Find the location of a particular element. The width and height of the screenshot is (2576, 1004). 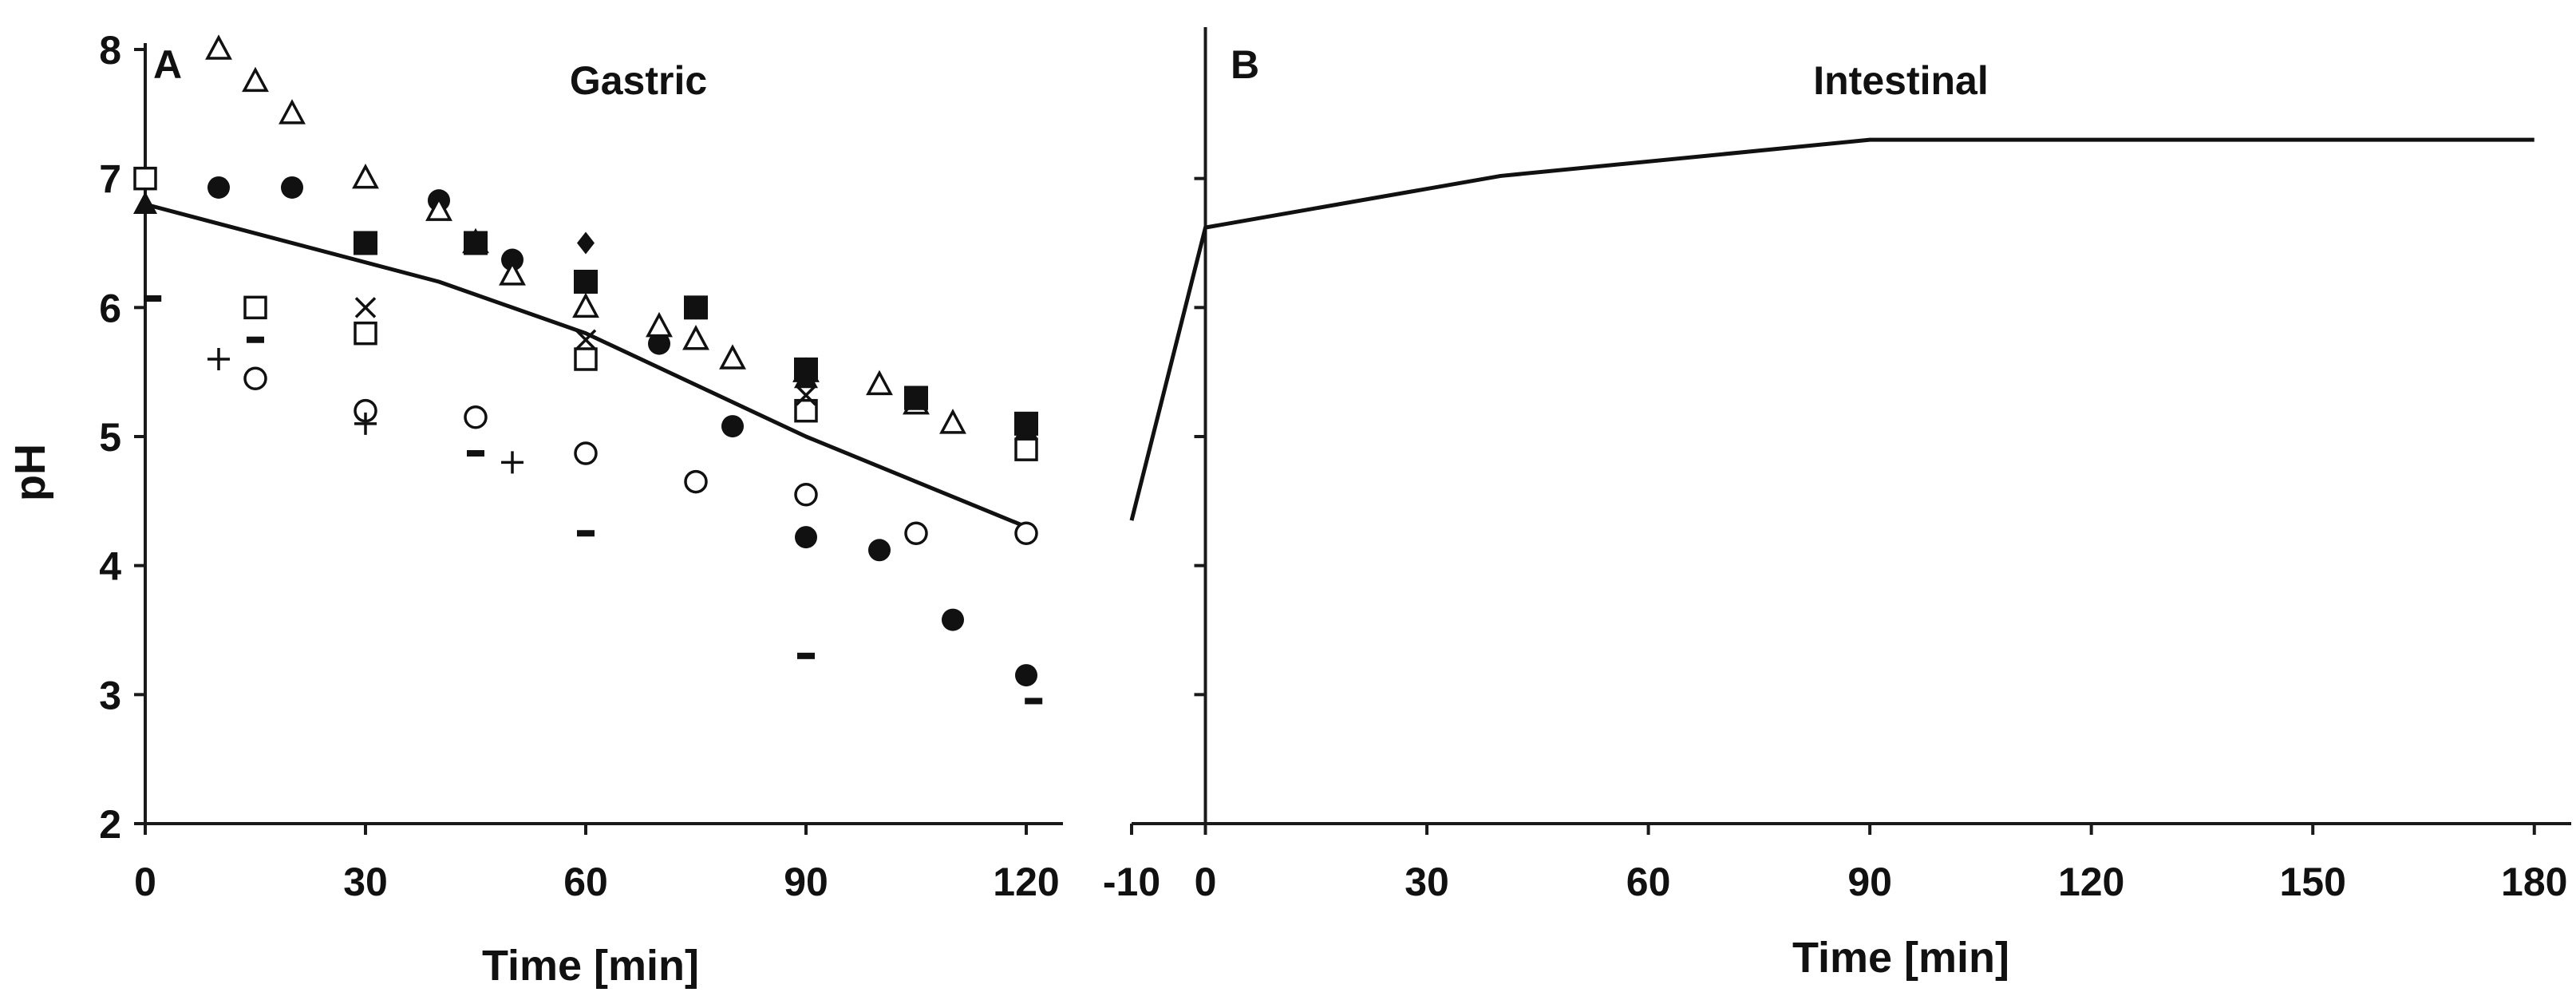

panel-a-y-tick-label: 2 is located at coordinates (110, 824).